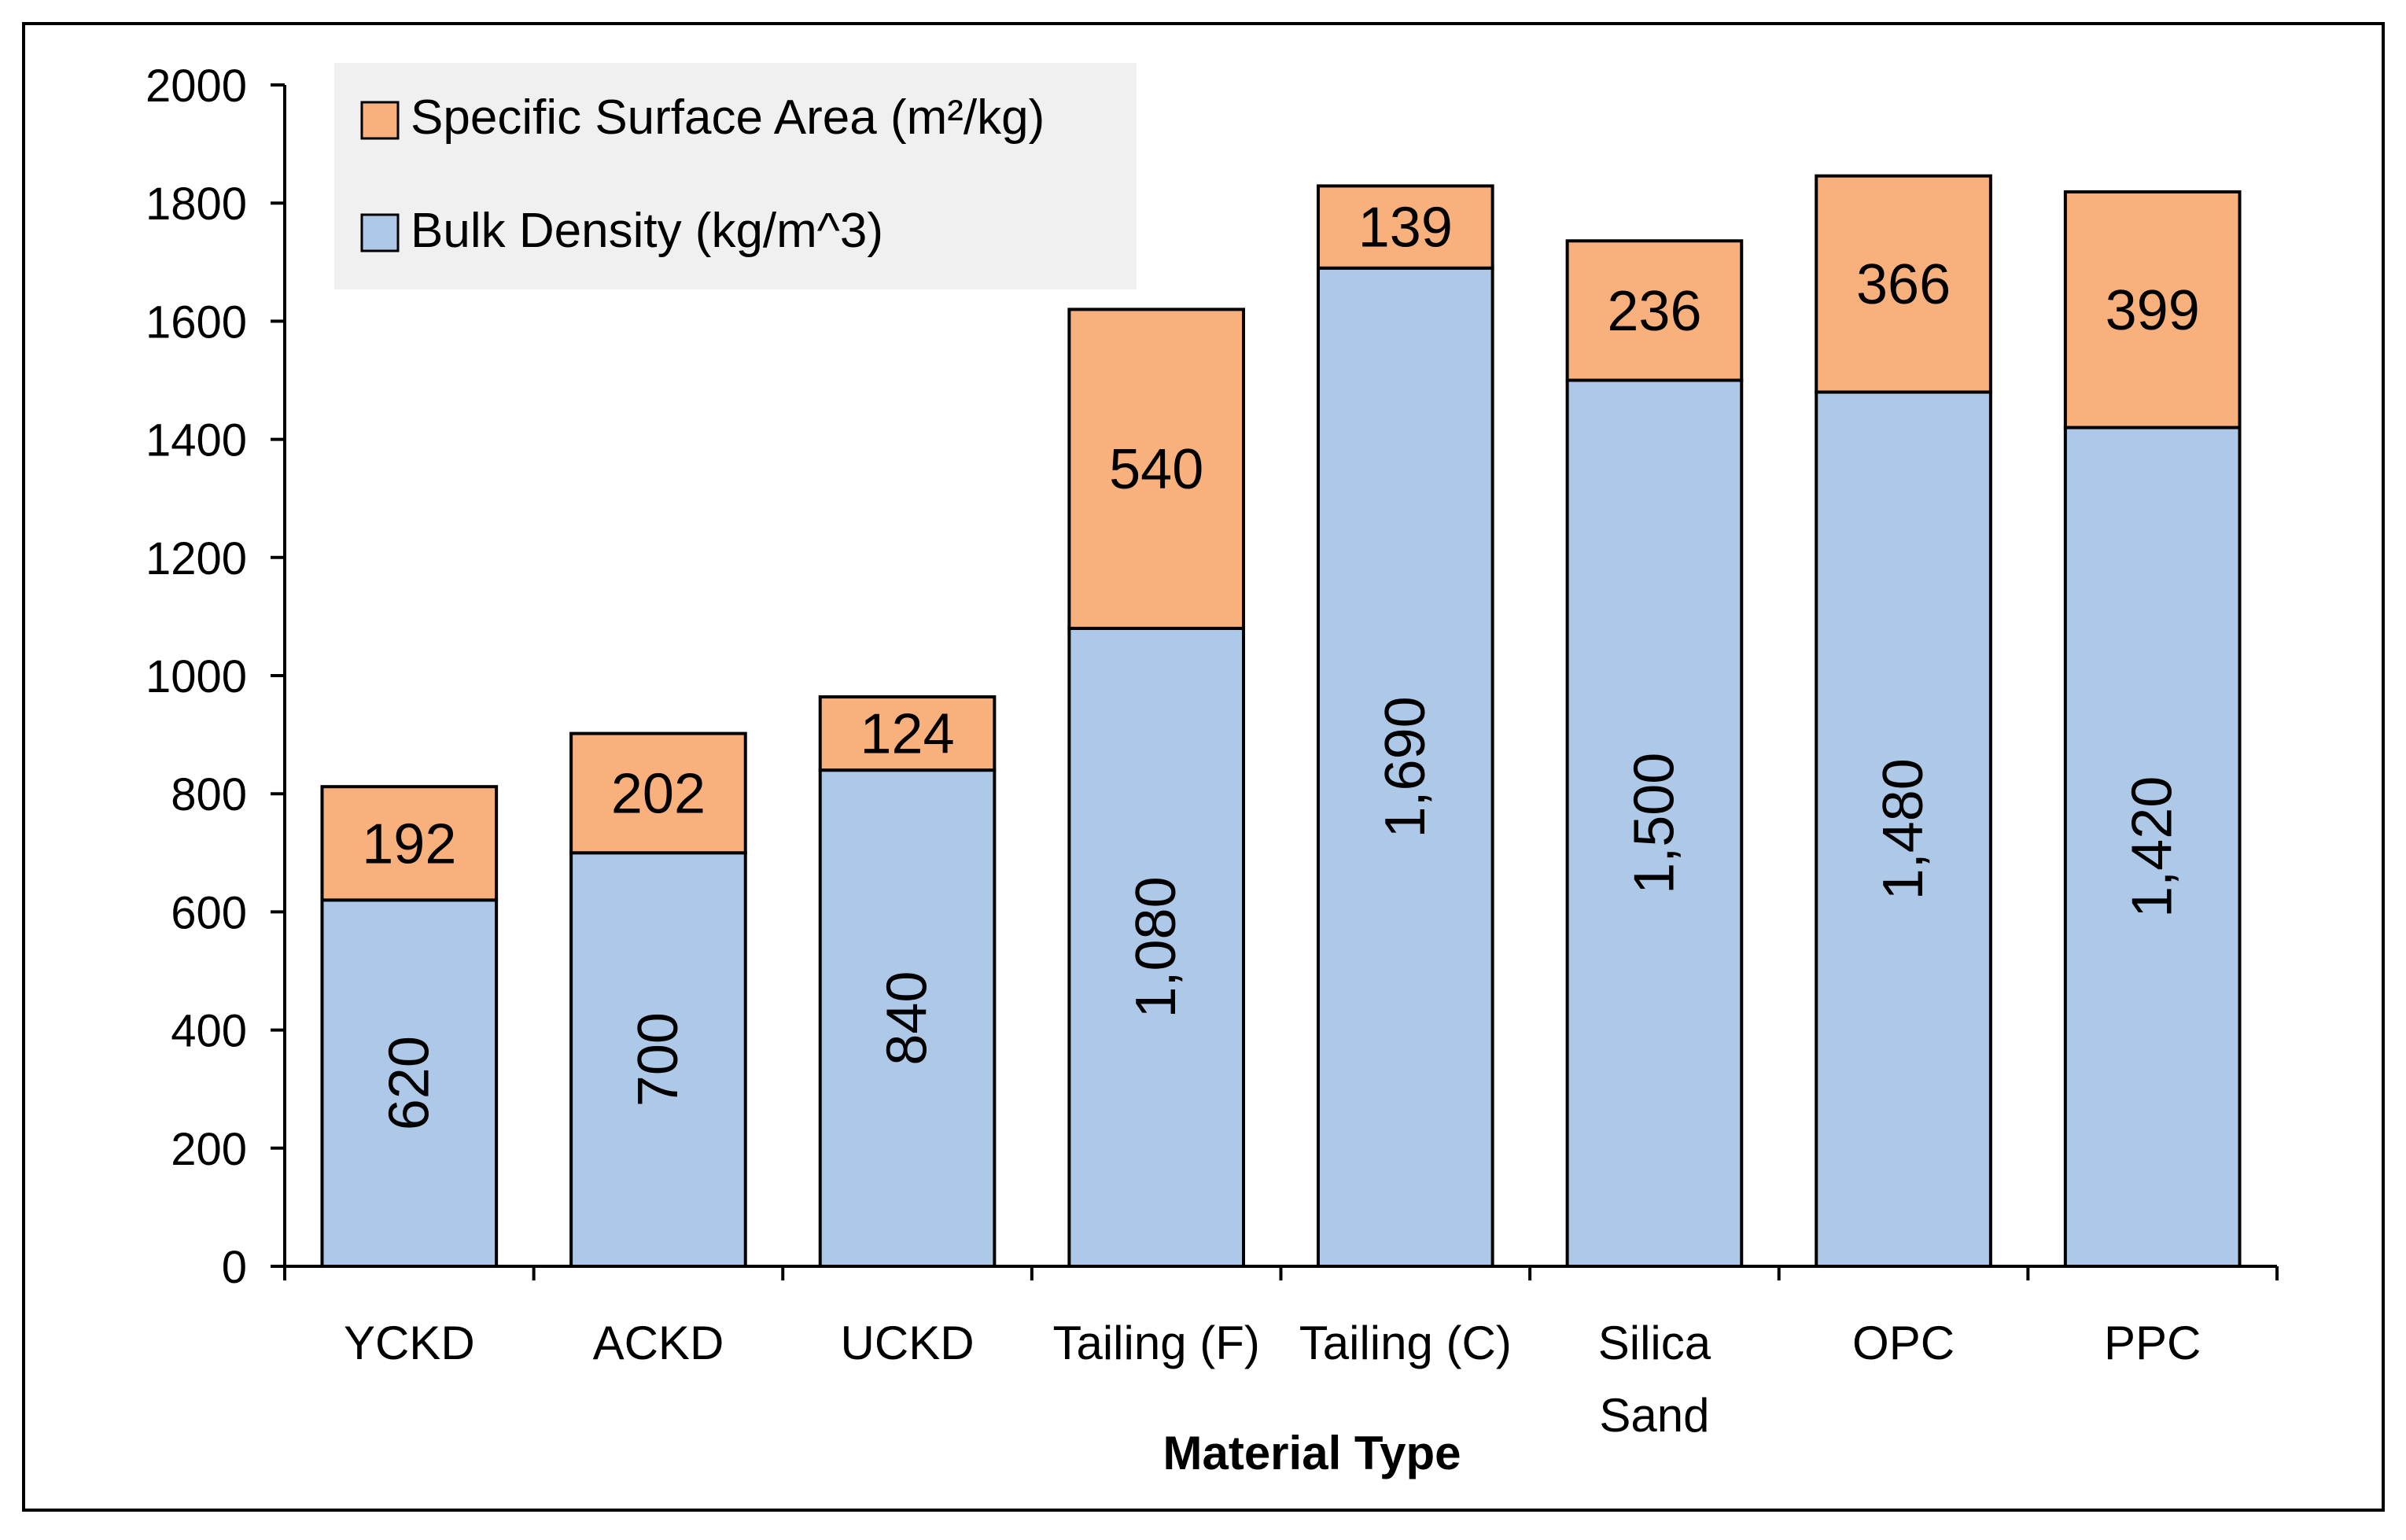 The image size is (2406, 1540). What do you see at coordinates (197, 676) in the screenshot?
I see `y-tick-label: 1000` at bounding box center [197, 676].